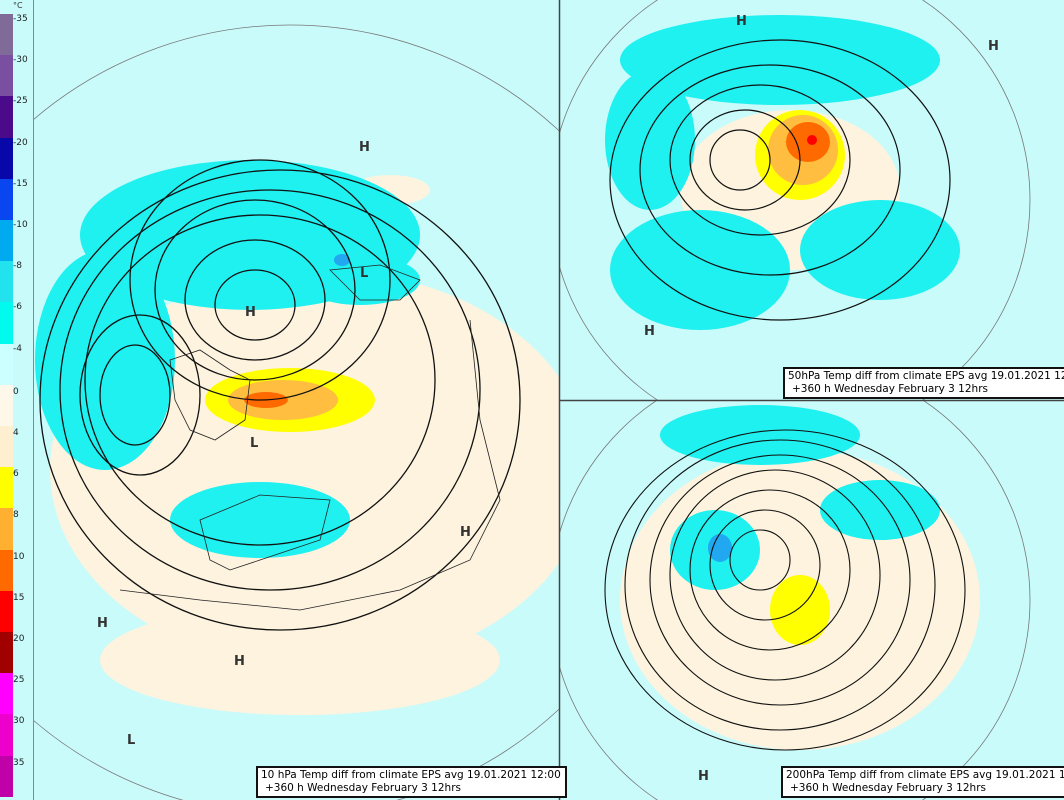  What do you see at coordinates (16, 515) in the screenshot?
I see `legend-tick-label: 8` at bounding box center [16, 515].